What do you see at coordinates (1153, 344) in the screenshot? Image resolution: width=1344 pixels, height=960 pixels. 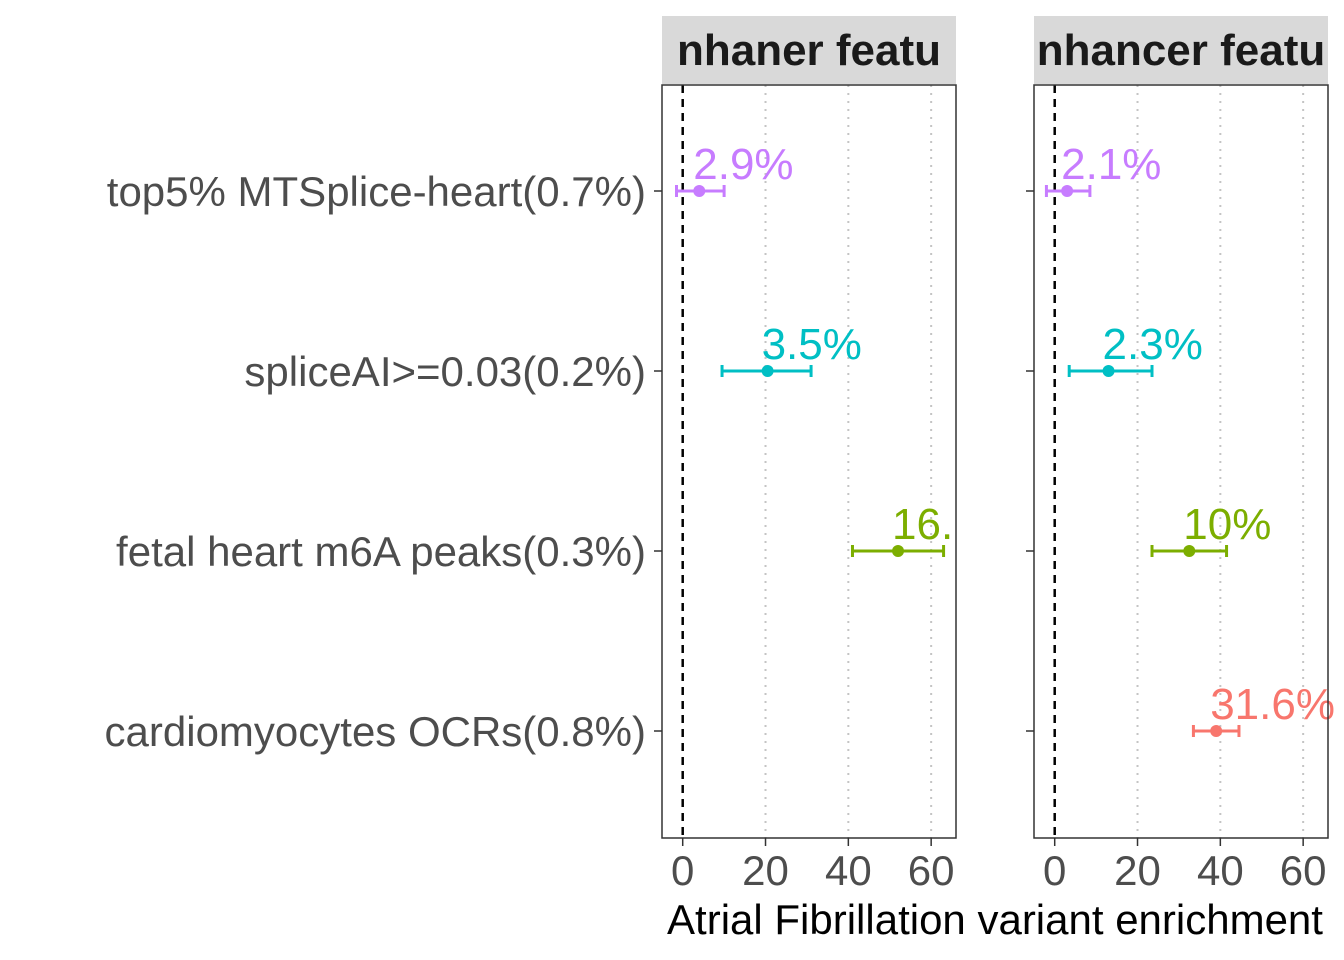 I see `data-label: 2.3%` at bounding box center [1153, 344].